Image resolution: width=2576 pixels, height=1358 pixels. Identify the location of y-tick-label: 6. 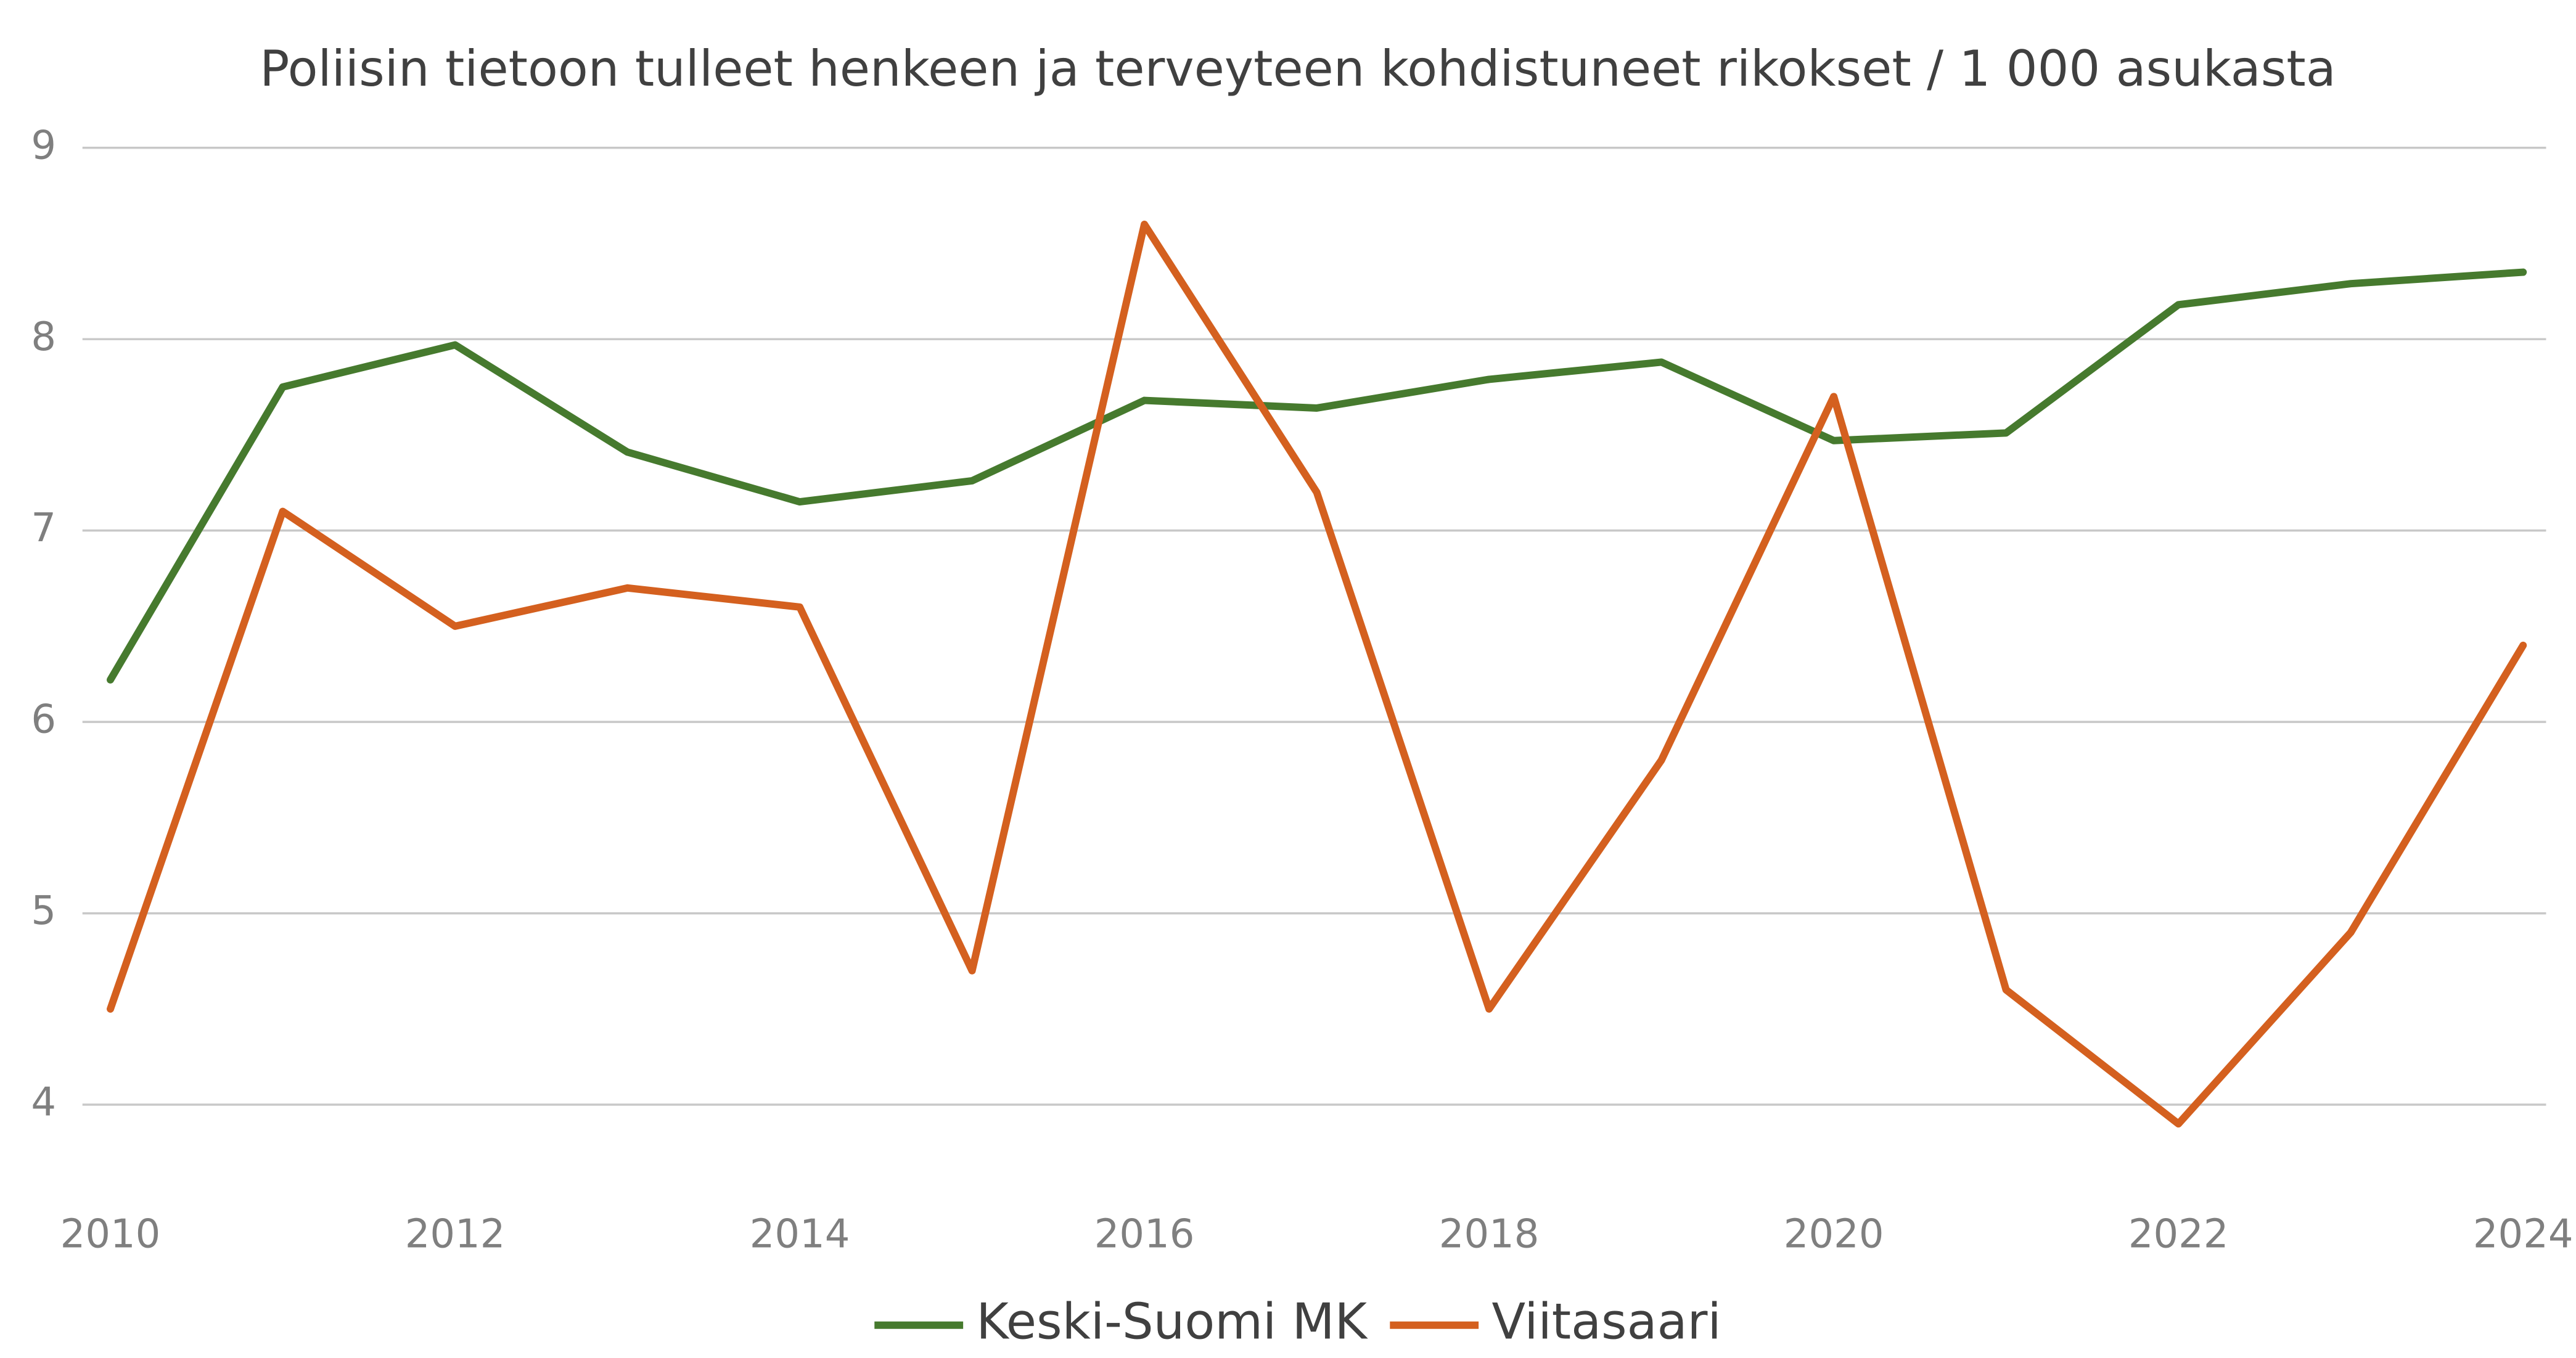
(43, 720).